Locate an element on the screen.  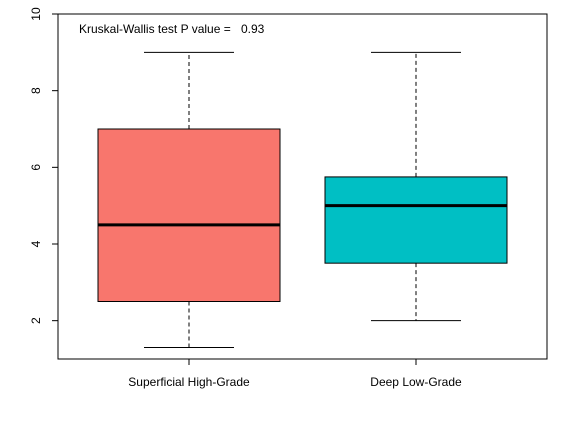
annotation-value: 0.93 is located at coordinates (253, 29).